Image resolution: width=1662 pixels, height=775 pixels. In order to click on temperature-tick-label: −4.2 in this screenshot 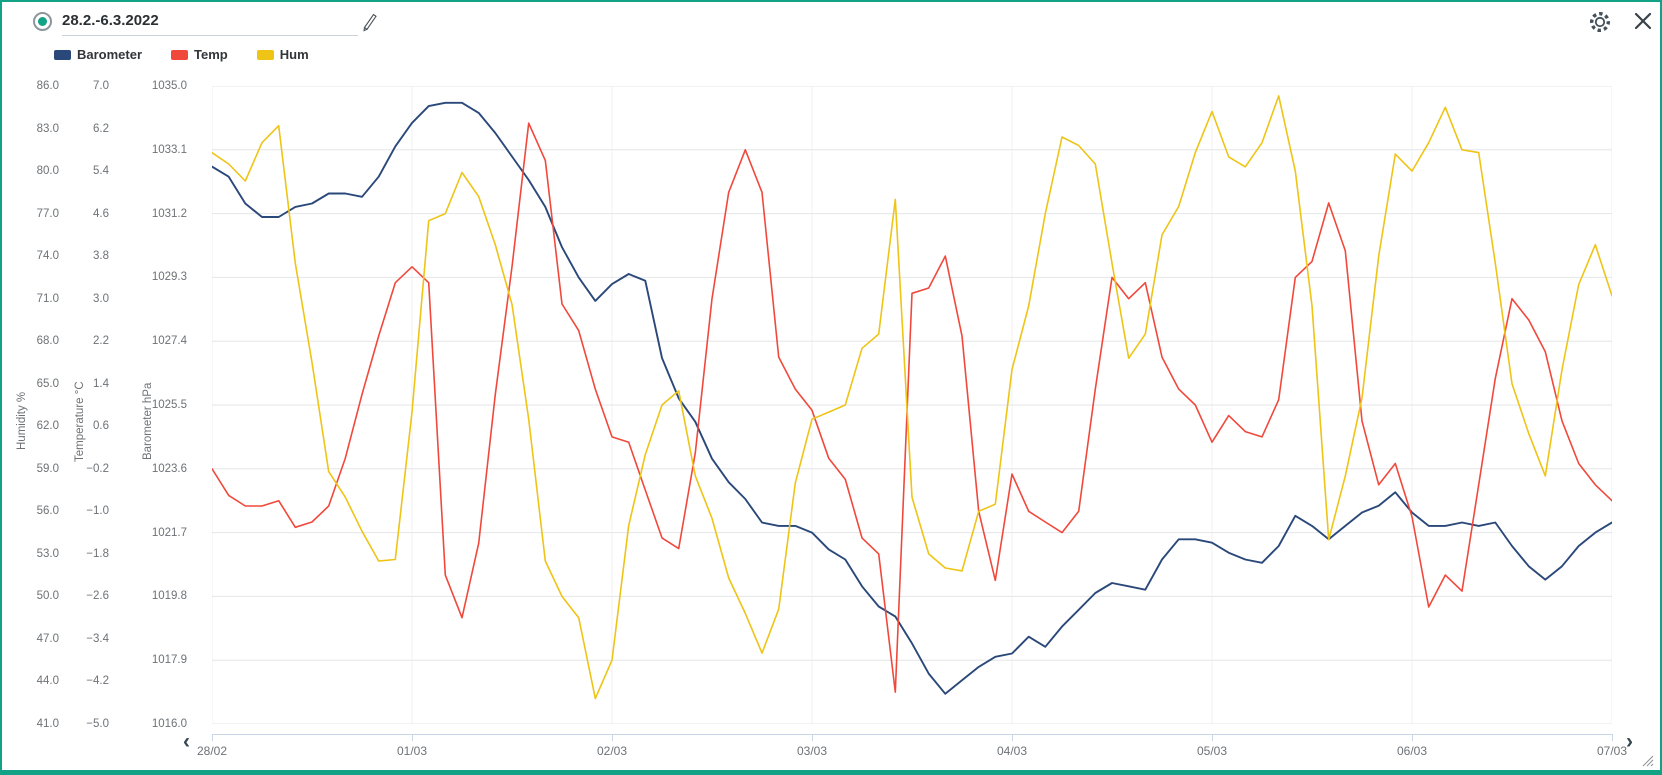, I will do `click(97, 681)`.